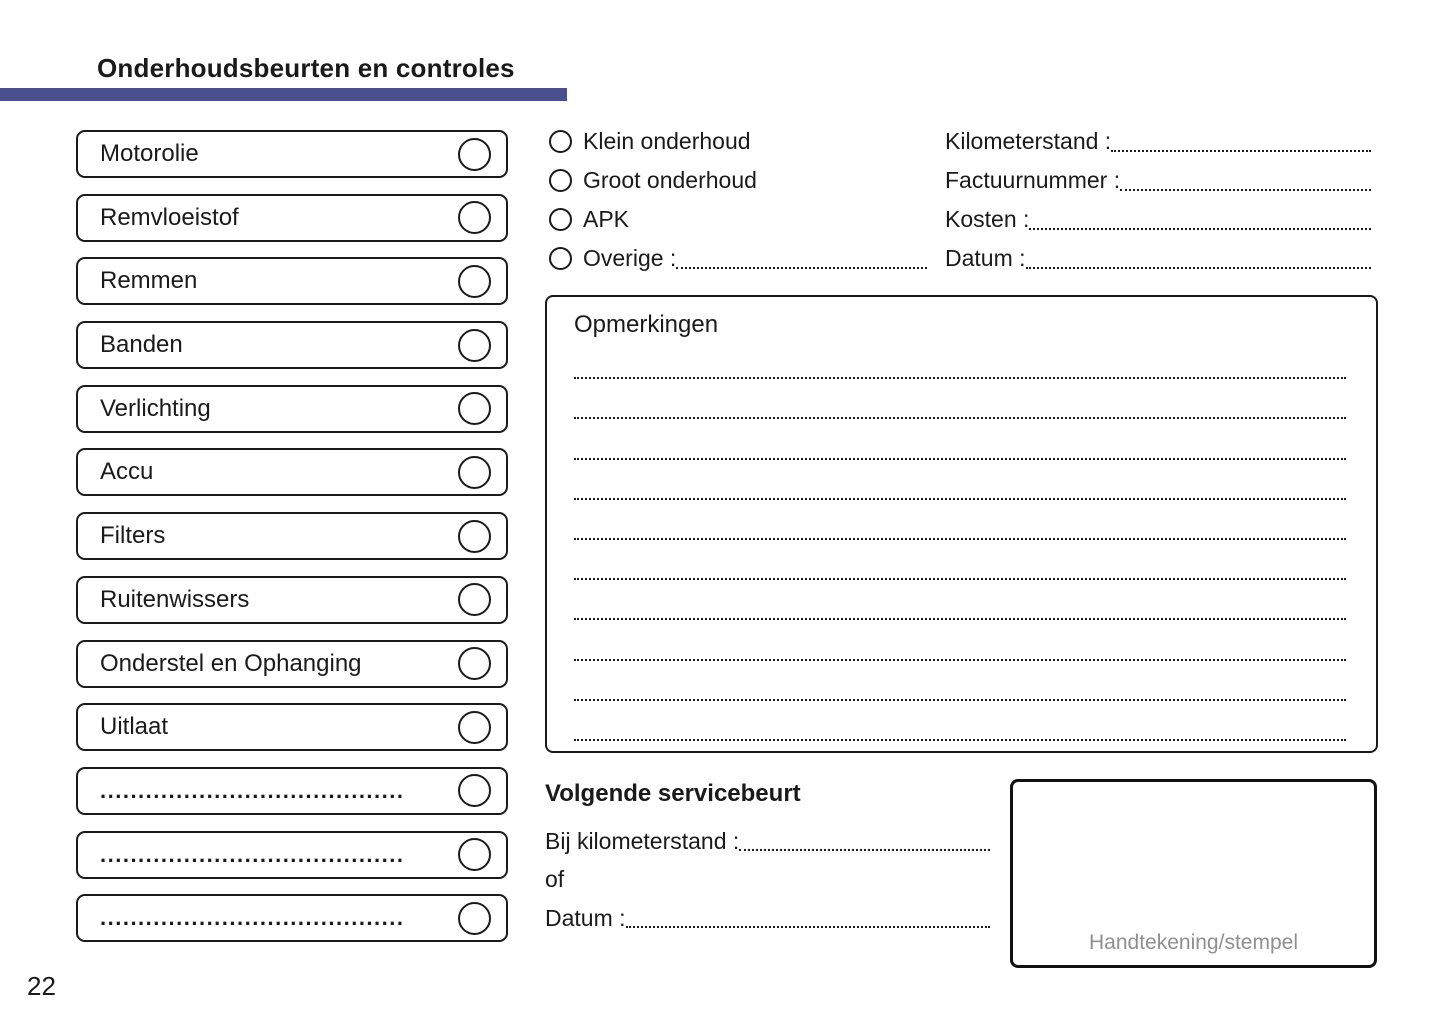  Describe the element at coordinates (1158, 258) in the screenshot. I see `field-row-datum: Datum :` at that location.